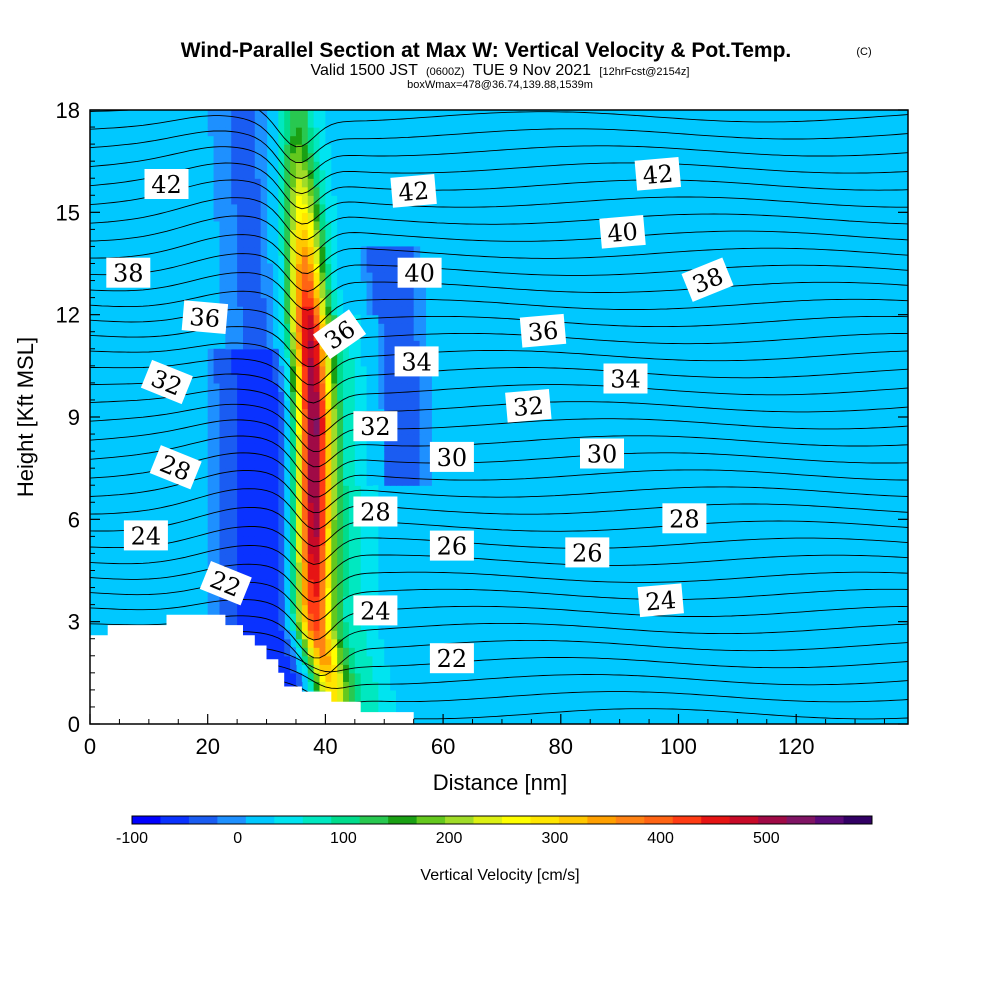 The width and height of the screenshot is (1000, 1000). What do you see at coordinates (766, 838) in the screenshot?
I see `colorbar-tick-label: 500` at bounding box center [766, 838].